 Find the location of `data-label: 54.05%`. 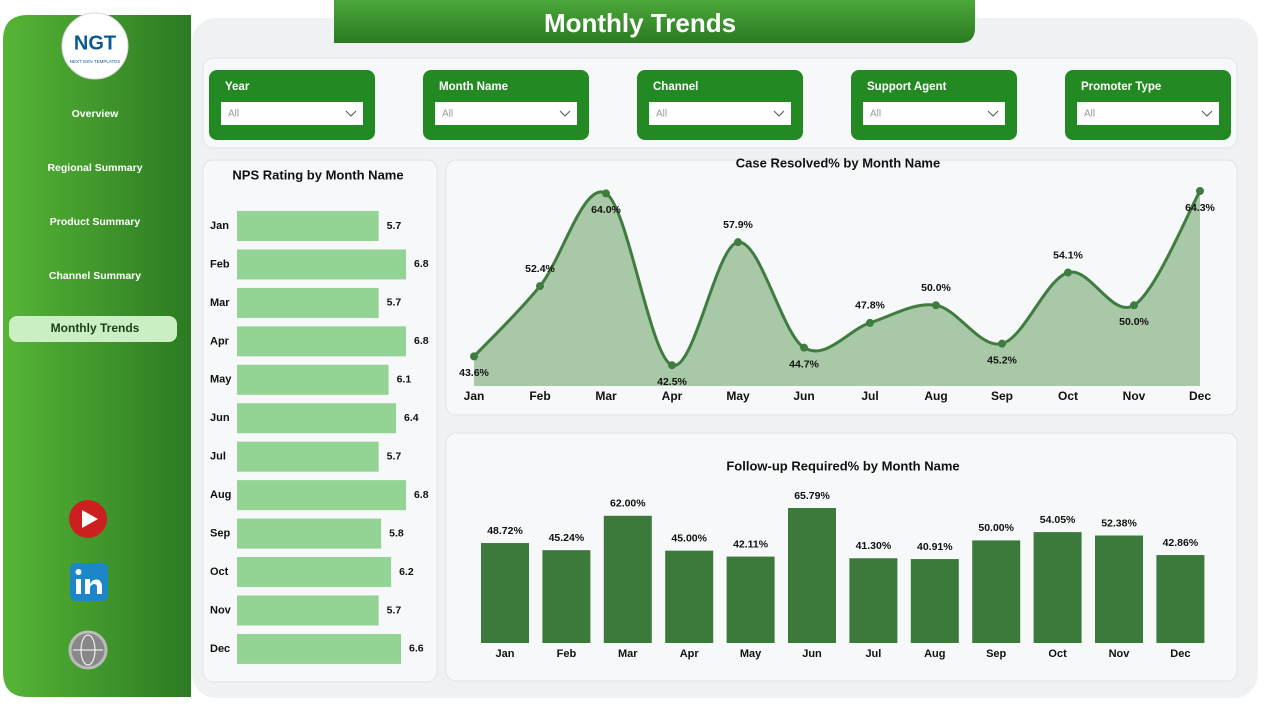

data-label: 54.05% is located at coordinates (1058, 520).